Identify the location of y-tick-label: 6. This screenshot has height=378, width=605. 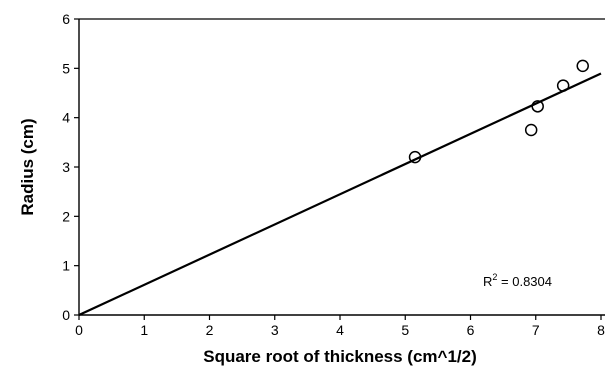
(66, 19).